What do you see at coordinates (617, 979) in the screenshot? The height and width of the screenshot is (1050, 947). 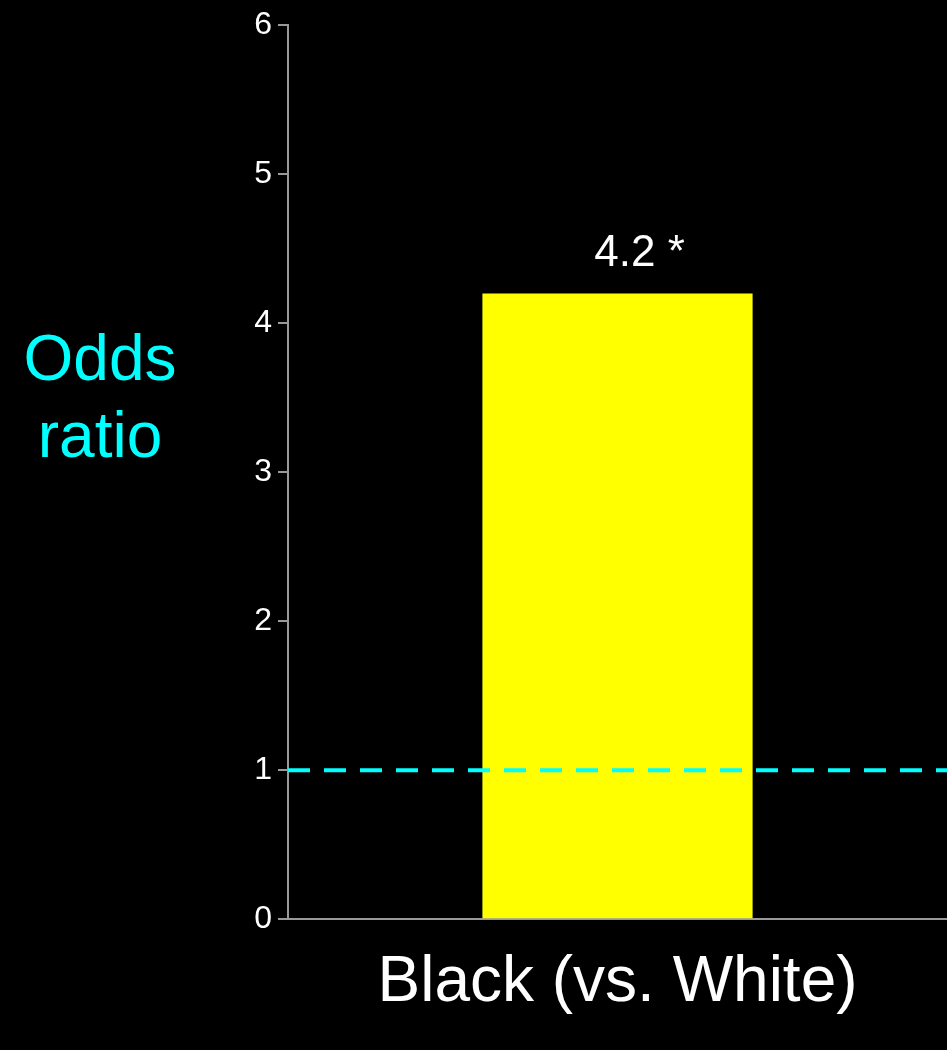 I see `x-tick-label: Black (vs. White)` at bounding box center [617, 979].